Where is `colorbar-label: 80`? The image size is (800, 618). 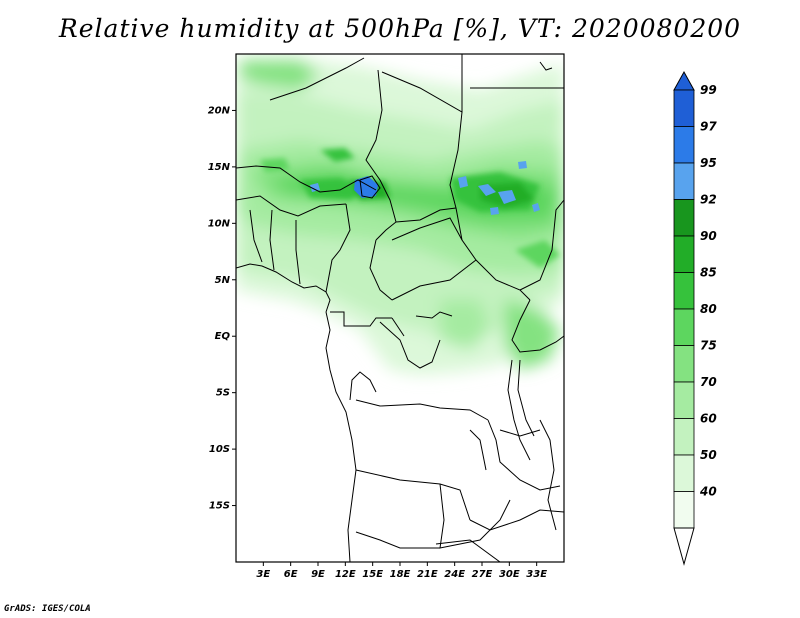
colorbar-label: 80 is located at coordinates (708, 309).